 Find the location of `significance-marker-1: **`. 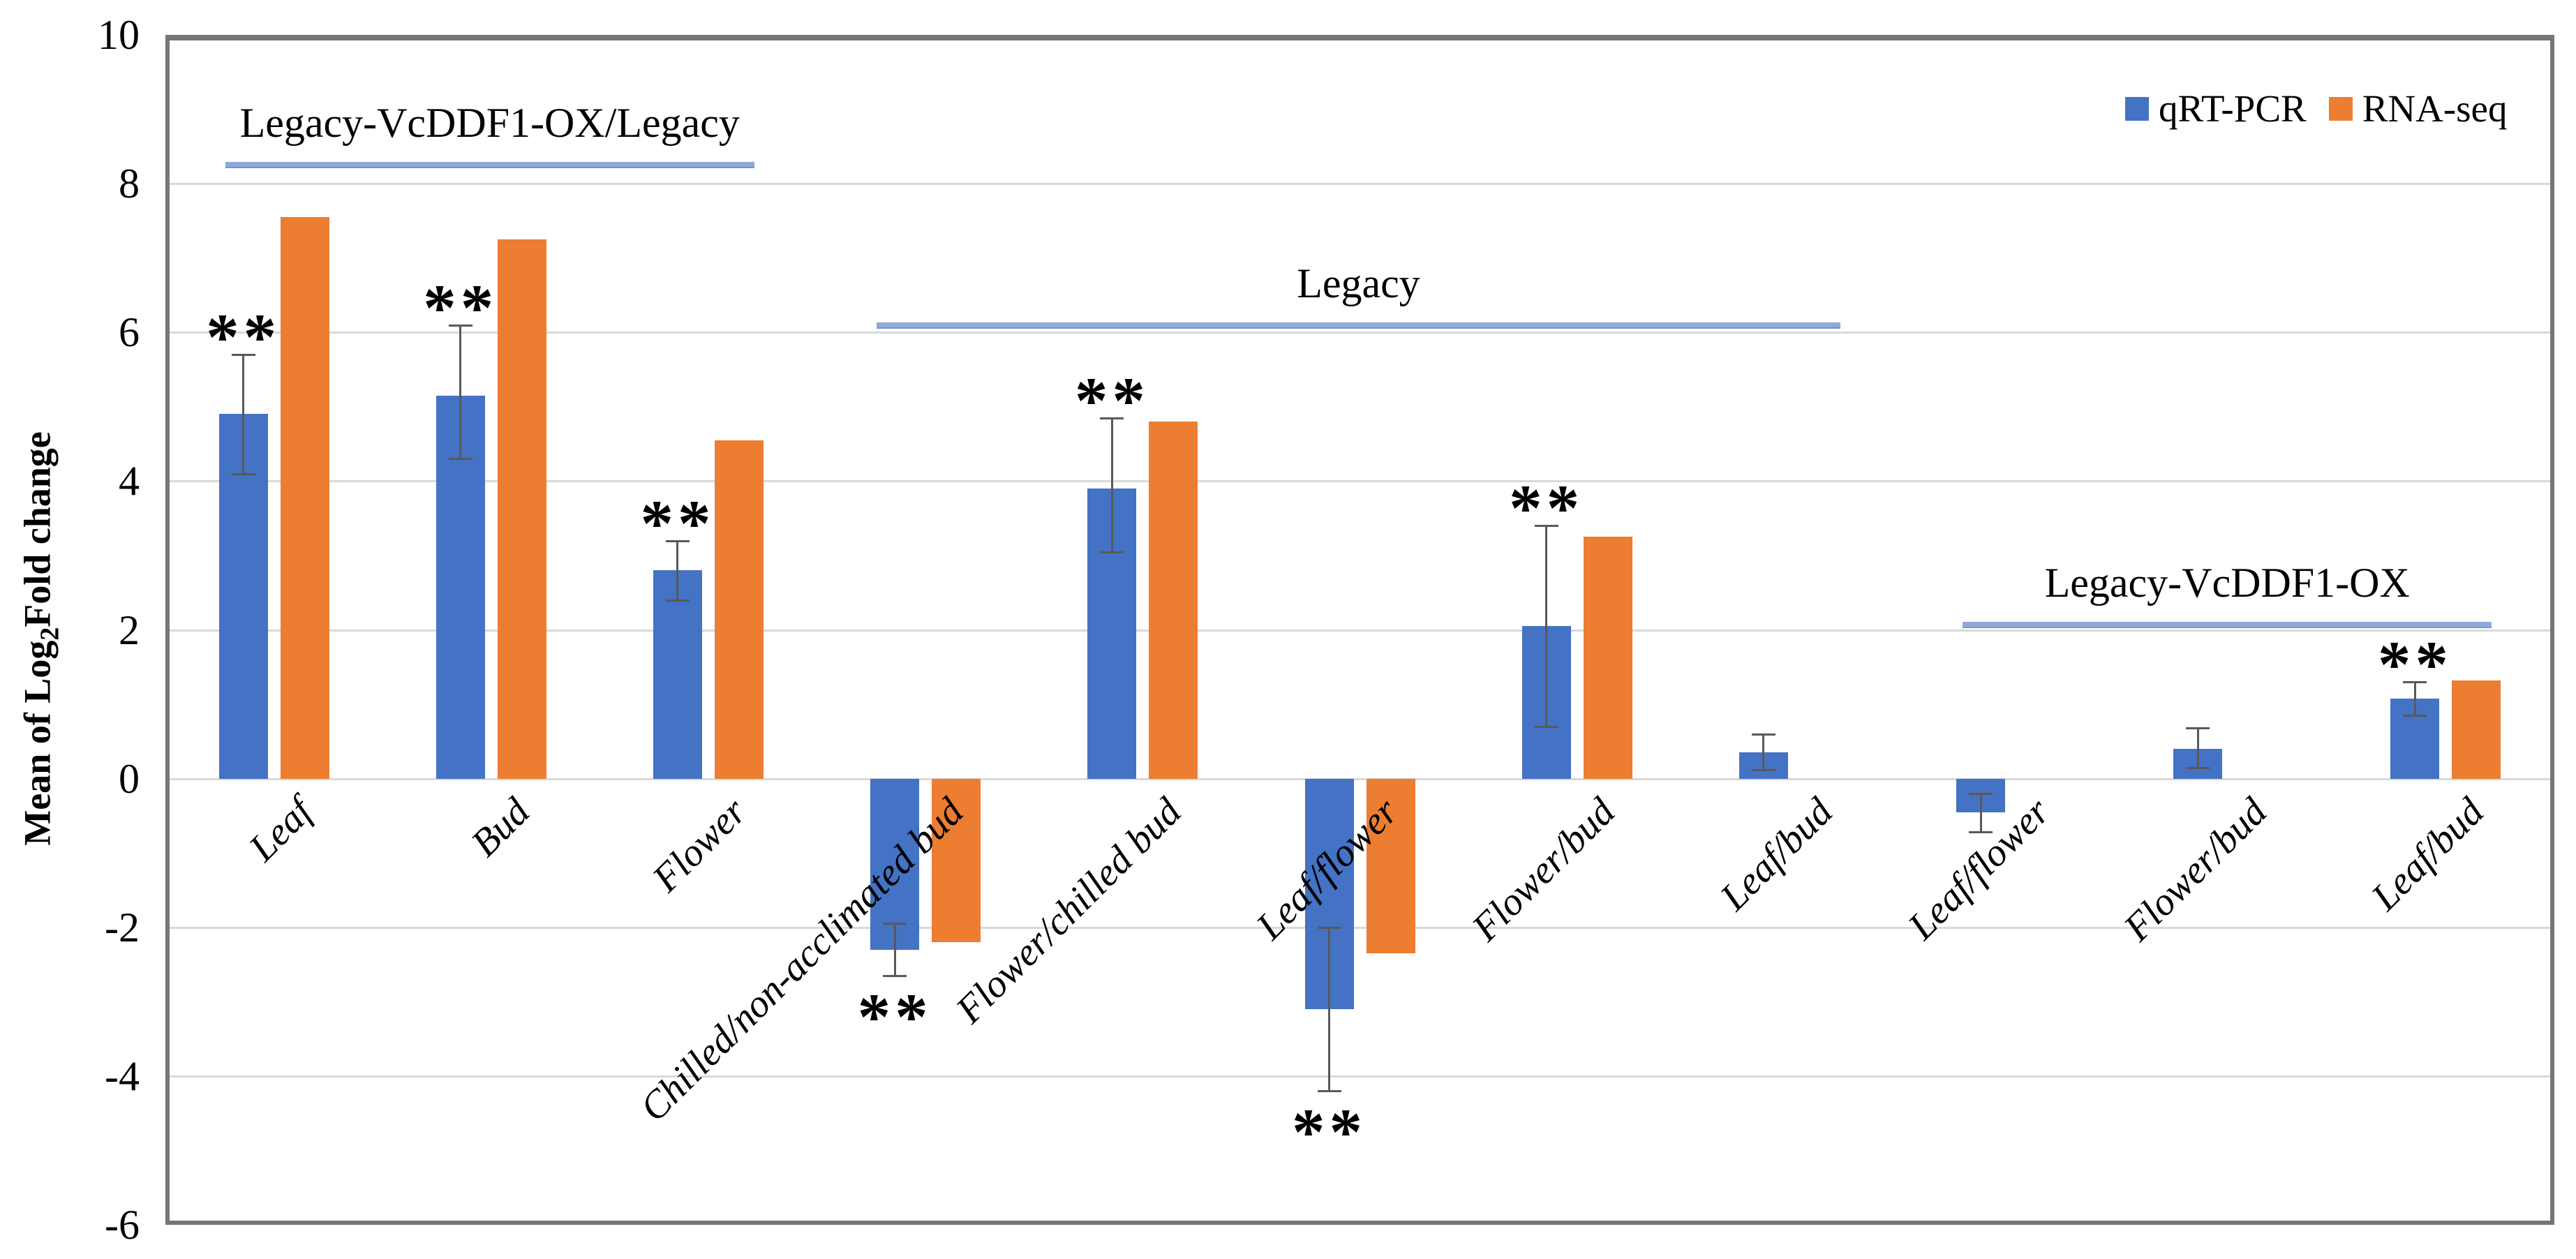

significance-marker-1: ** is located at coordinates (461, 307).